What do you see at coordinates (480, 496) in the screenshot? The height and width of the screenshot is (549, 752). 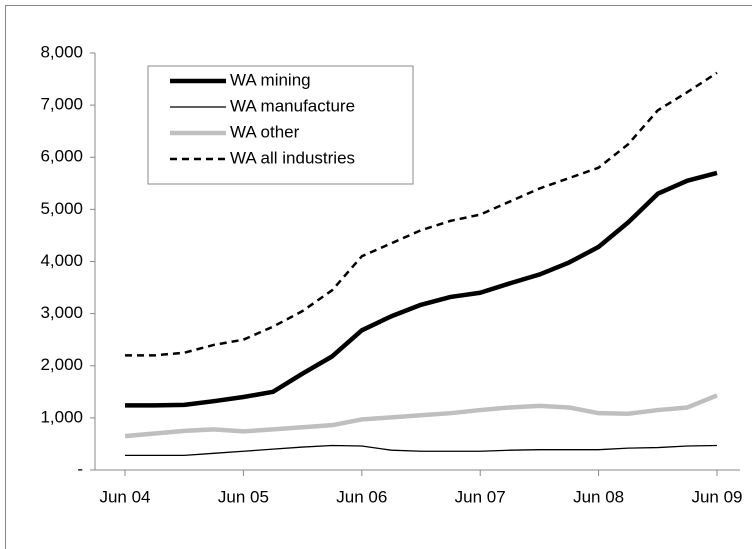 I see `x-tick-label: Jun 07` at bounding box center [480, 496].